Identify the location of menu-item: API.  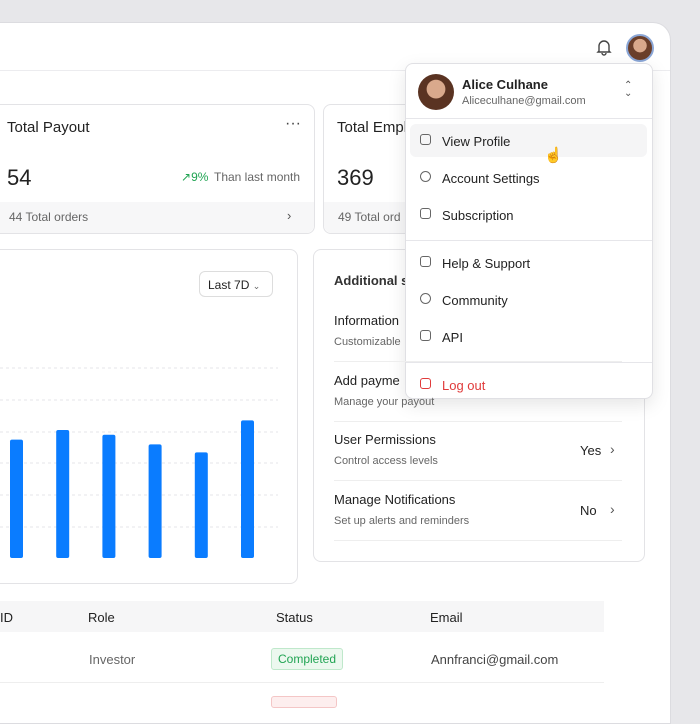
(529, 337).